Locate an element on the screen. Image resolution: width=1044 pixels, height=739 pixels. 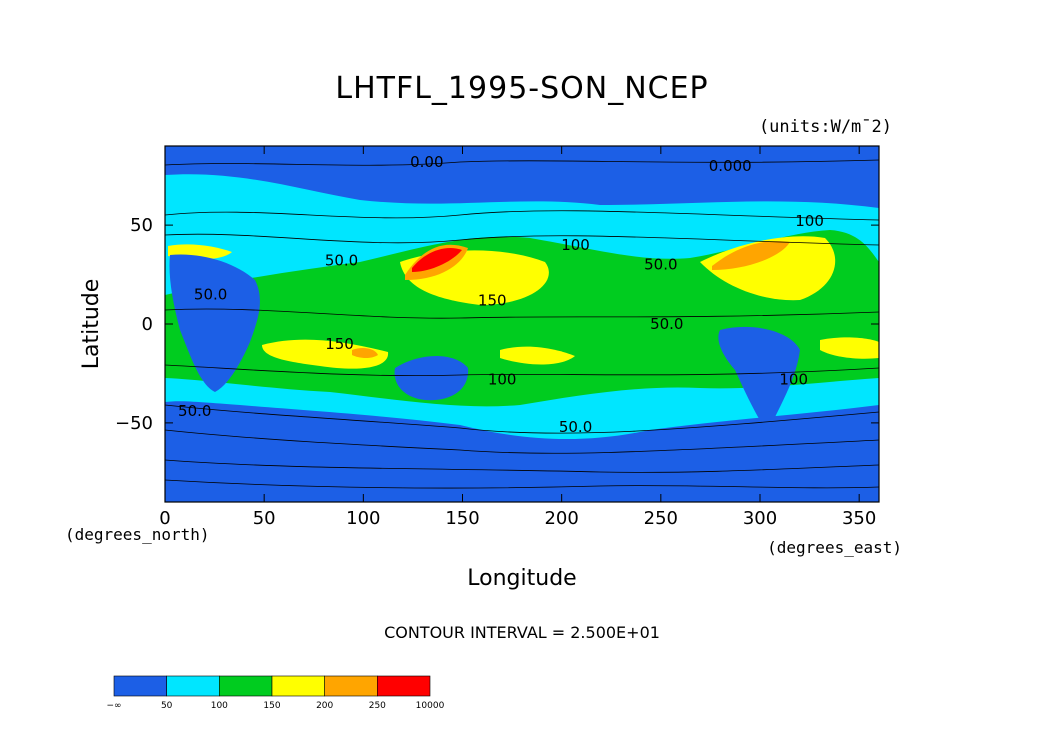
patch-200-250-gulfstream is located at coordinates (751, 255).